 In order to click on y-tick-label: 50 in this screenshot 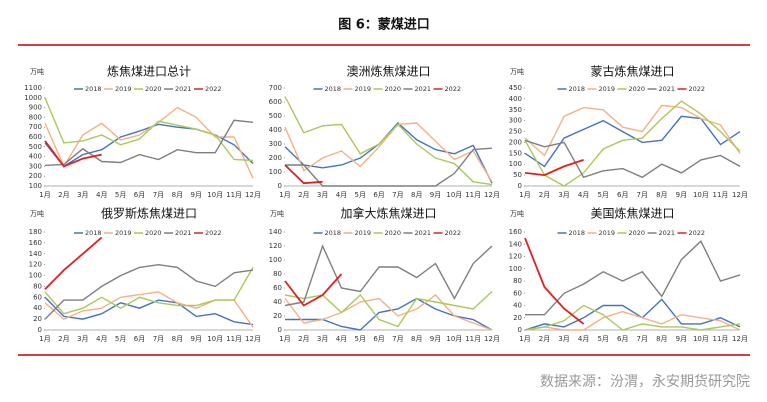, I will do `click(517, 175)`.